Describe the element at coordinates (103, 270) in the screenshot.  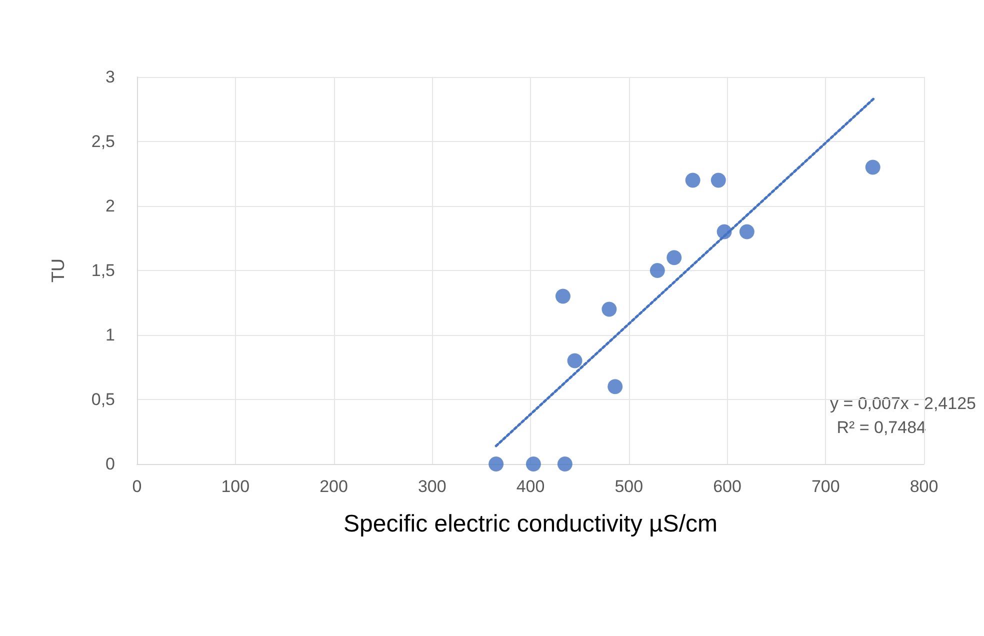
I see `y-tick-label: 1,5` at that location.